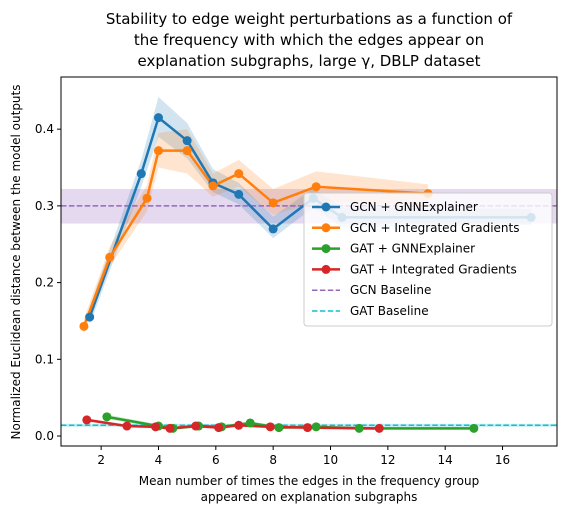 The width and height of the screenshot is (567, 515). I want to click on y-tick-label-2: 0.2, so click(44, 283).